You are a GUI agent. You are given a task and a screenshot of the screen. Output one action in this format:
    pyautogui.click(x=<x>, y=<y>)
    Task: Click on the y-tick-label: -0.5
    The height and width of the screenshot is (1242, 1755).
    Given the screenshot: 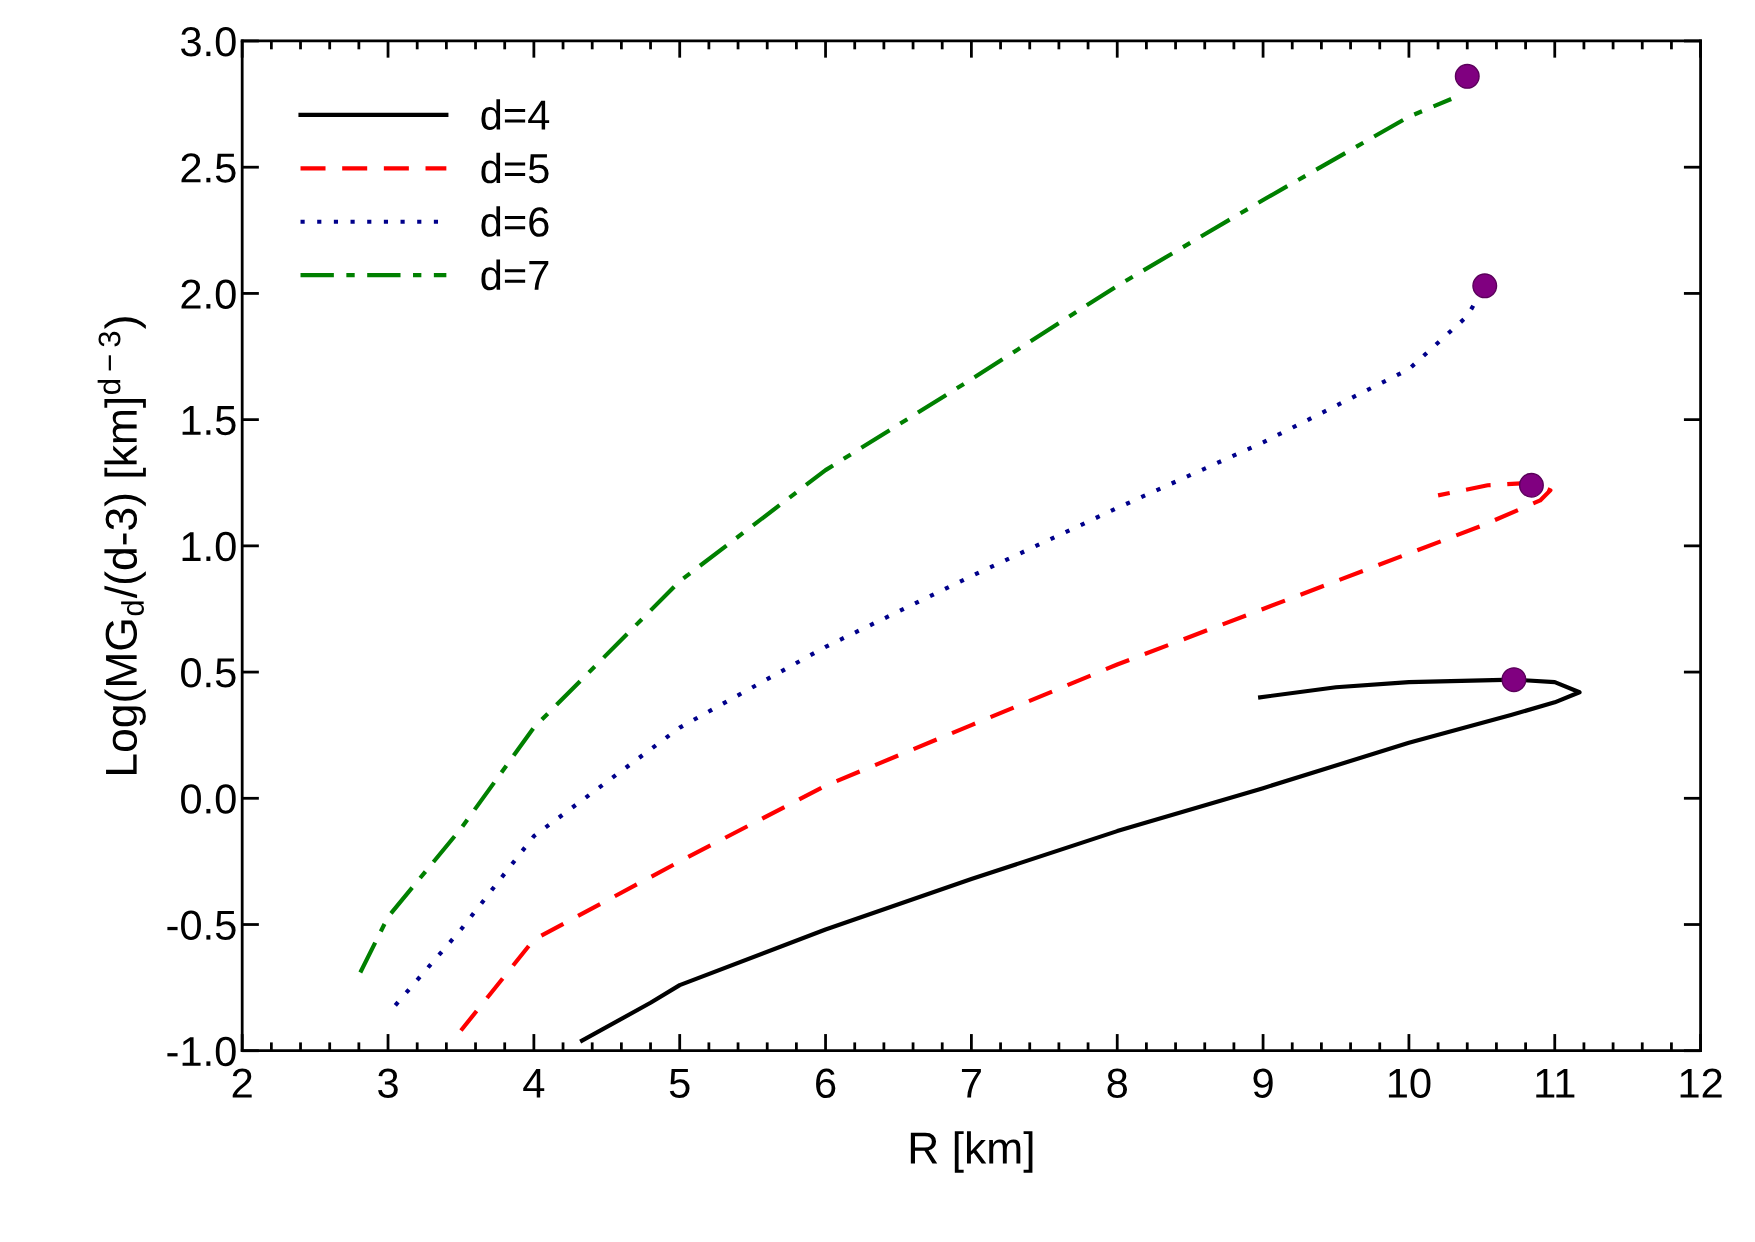 What is the action you would take?
    pyautogui.click(x=201, y=925)
    